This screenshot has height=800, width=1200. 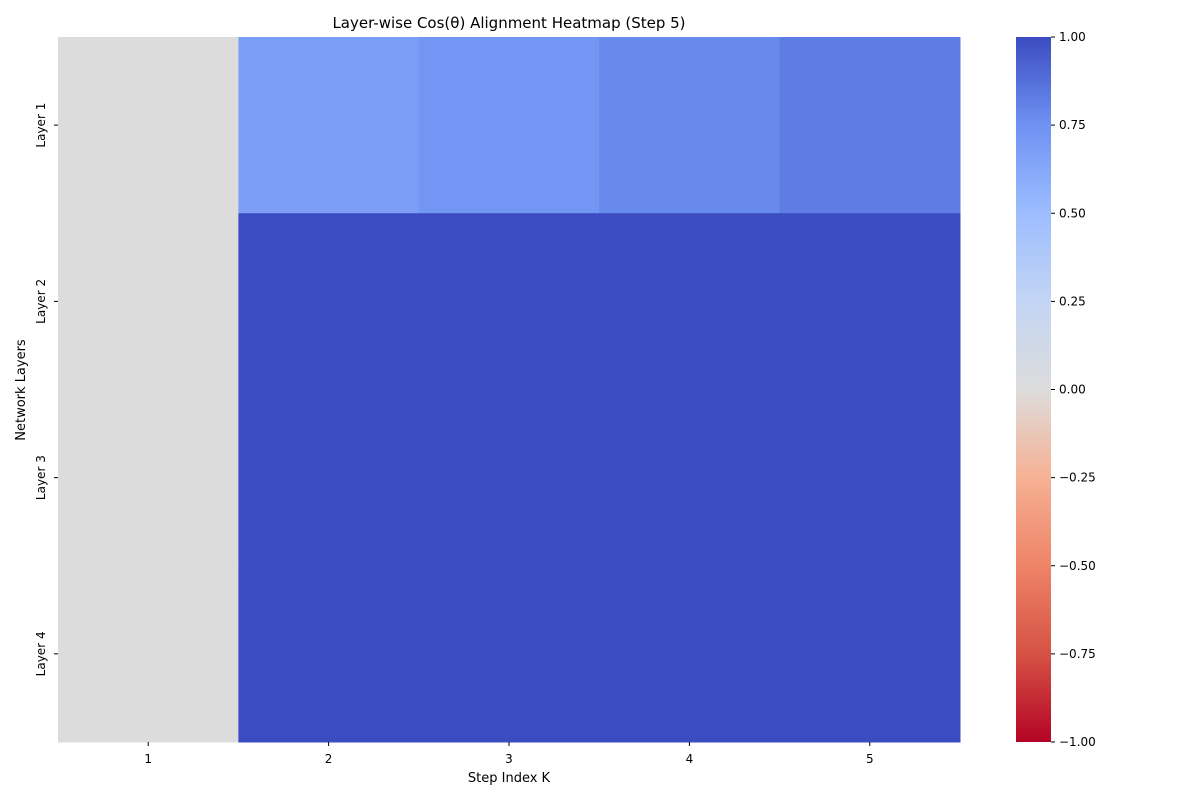 What do you see at coordinates (46, 389) in the screenshot?
I see `y-axis-ticks: Layer 1 Layer 2 Layer 3 Layer 4` at bounding box center [46, 389].